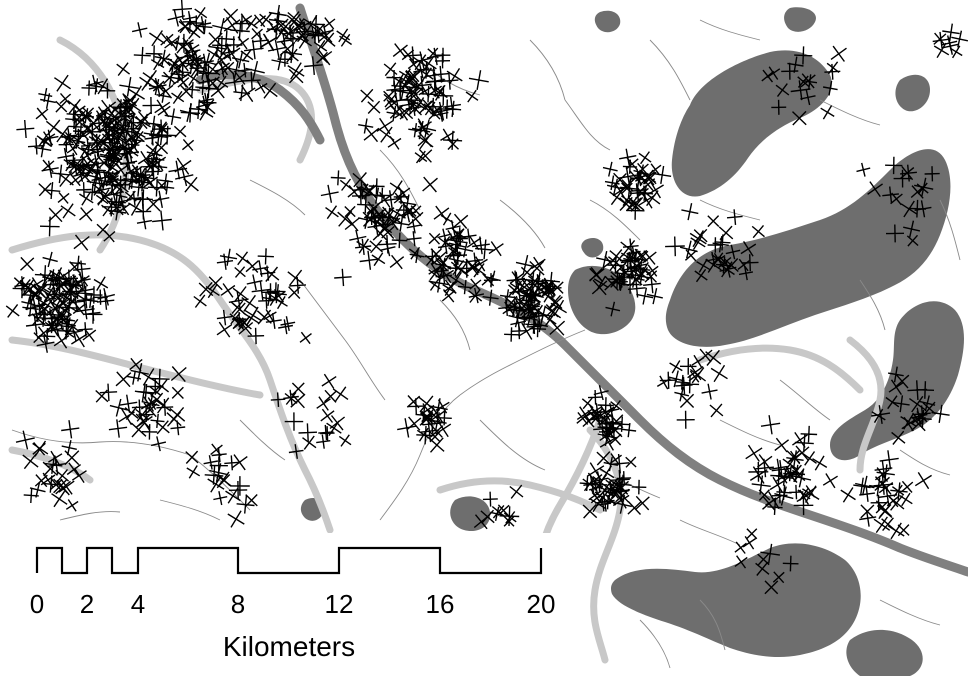 This screenshot has width=968, height=681. I want to click on scalebar: 0 2 4 8 12 16 20 Kilometers, so click(292, 604).